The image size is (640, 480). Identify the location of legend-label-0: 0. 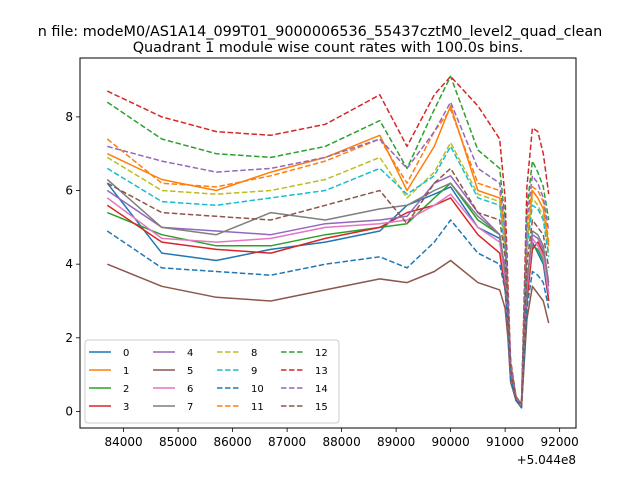
(126, 353).